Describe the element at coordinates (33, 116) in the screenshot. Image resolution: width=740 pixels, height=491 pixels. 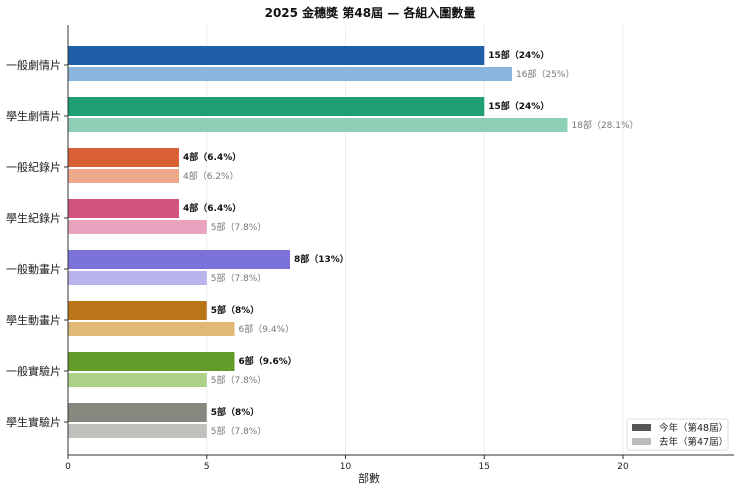
I see `category-label: 學生劇情片` at that location.